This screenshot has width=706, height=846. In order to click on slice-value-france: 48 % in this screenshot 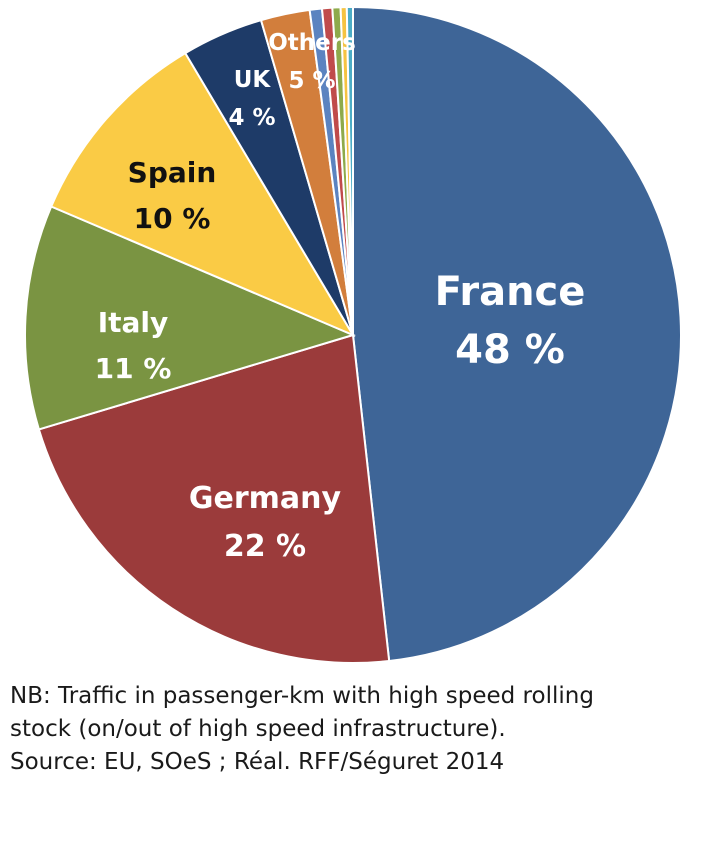, I will do `click(510, 350)`.